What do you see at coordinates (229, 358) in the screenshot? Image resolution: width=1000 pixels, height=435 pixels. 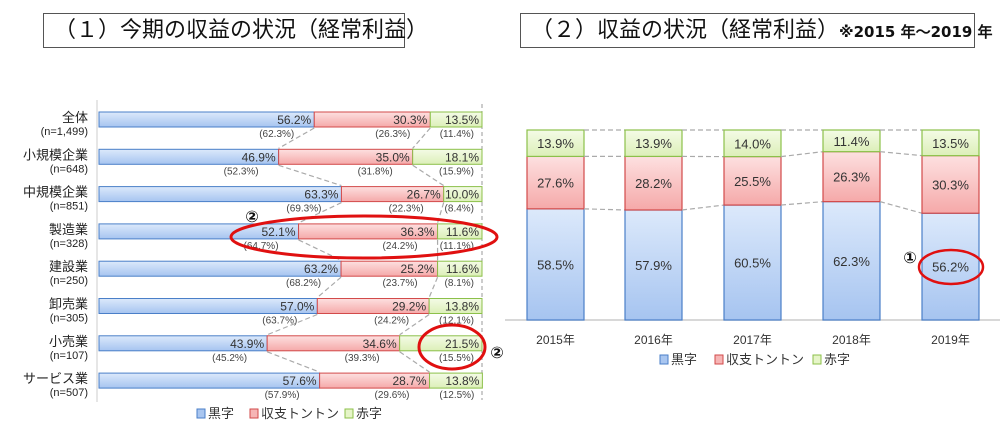 I see `previous-value-label: (45.2%)` at bounding box center [229, 358].